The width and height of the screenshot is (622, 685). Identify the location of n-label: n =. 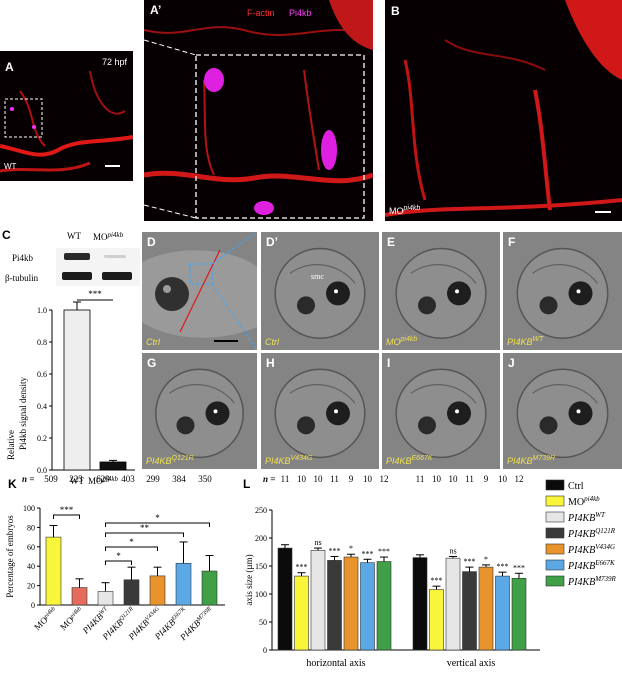
(269, 479).